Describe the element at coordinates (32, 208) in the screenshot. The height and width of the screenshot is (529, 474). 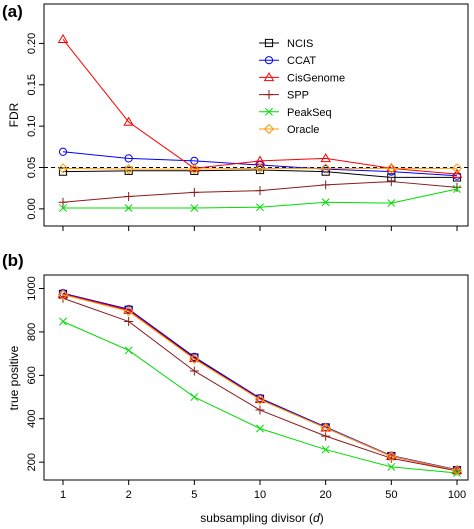
I see `y-tick-label: 0.00` at that location.